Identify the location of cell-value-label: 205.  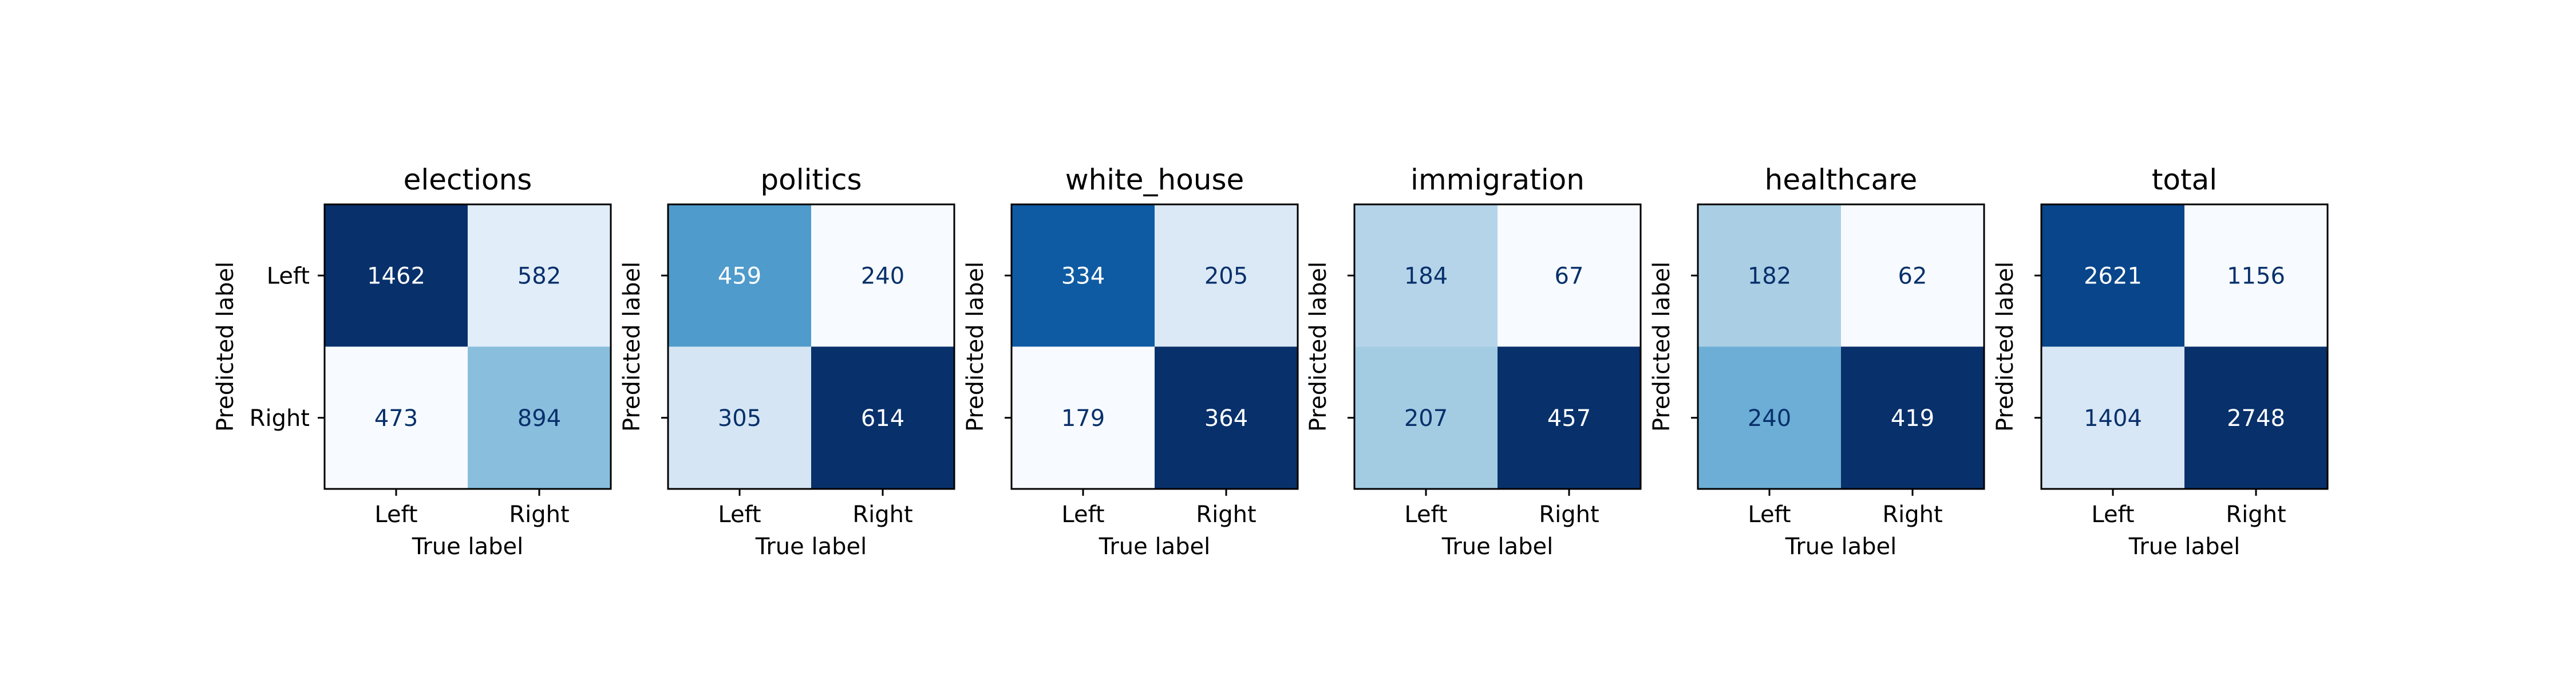
(1226, 276).